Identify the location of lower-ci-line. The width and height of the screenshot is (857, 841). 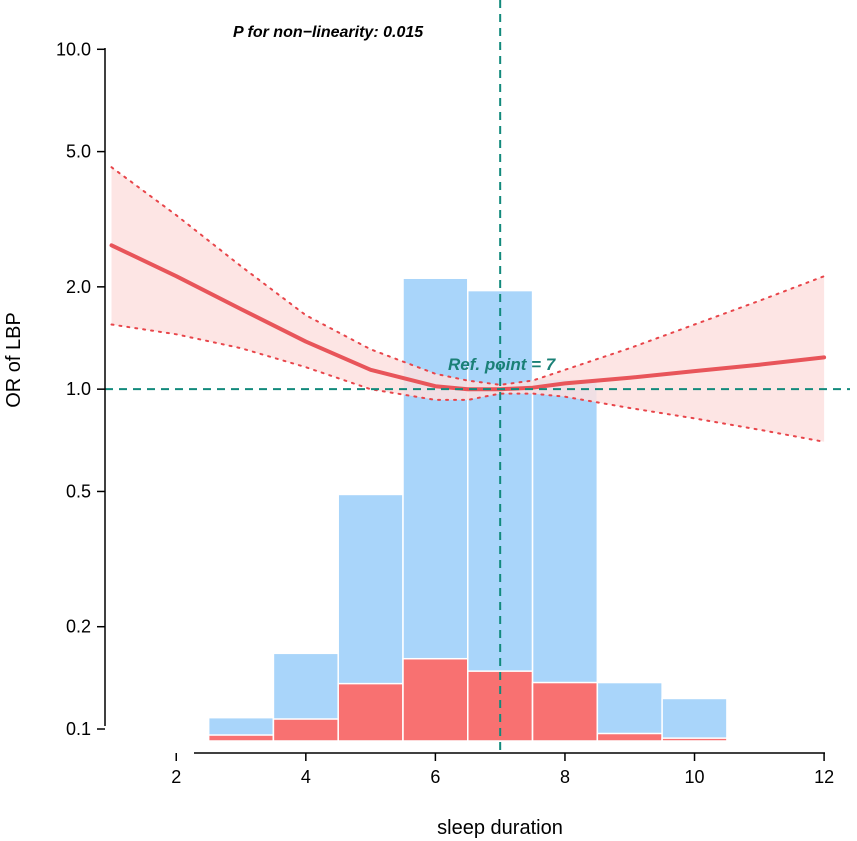
(468, 383).